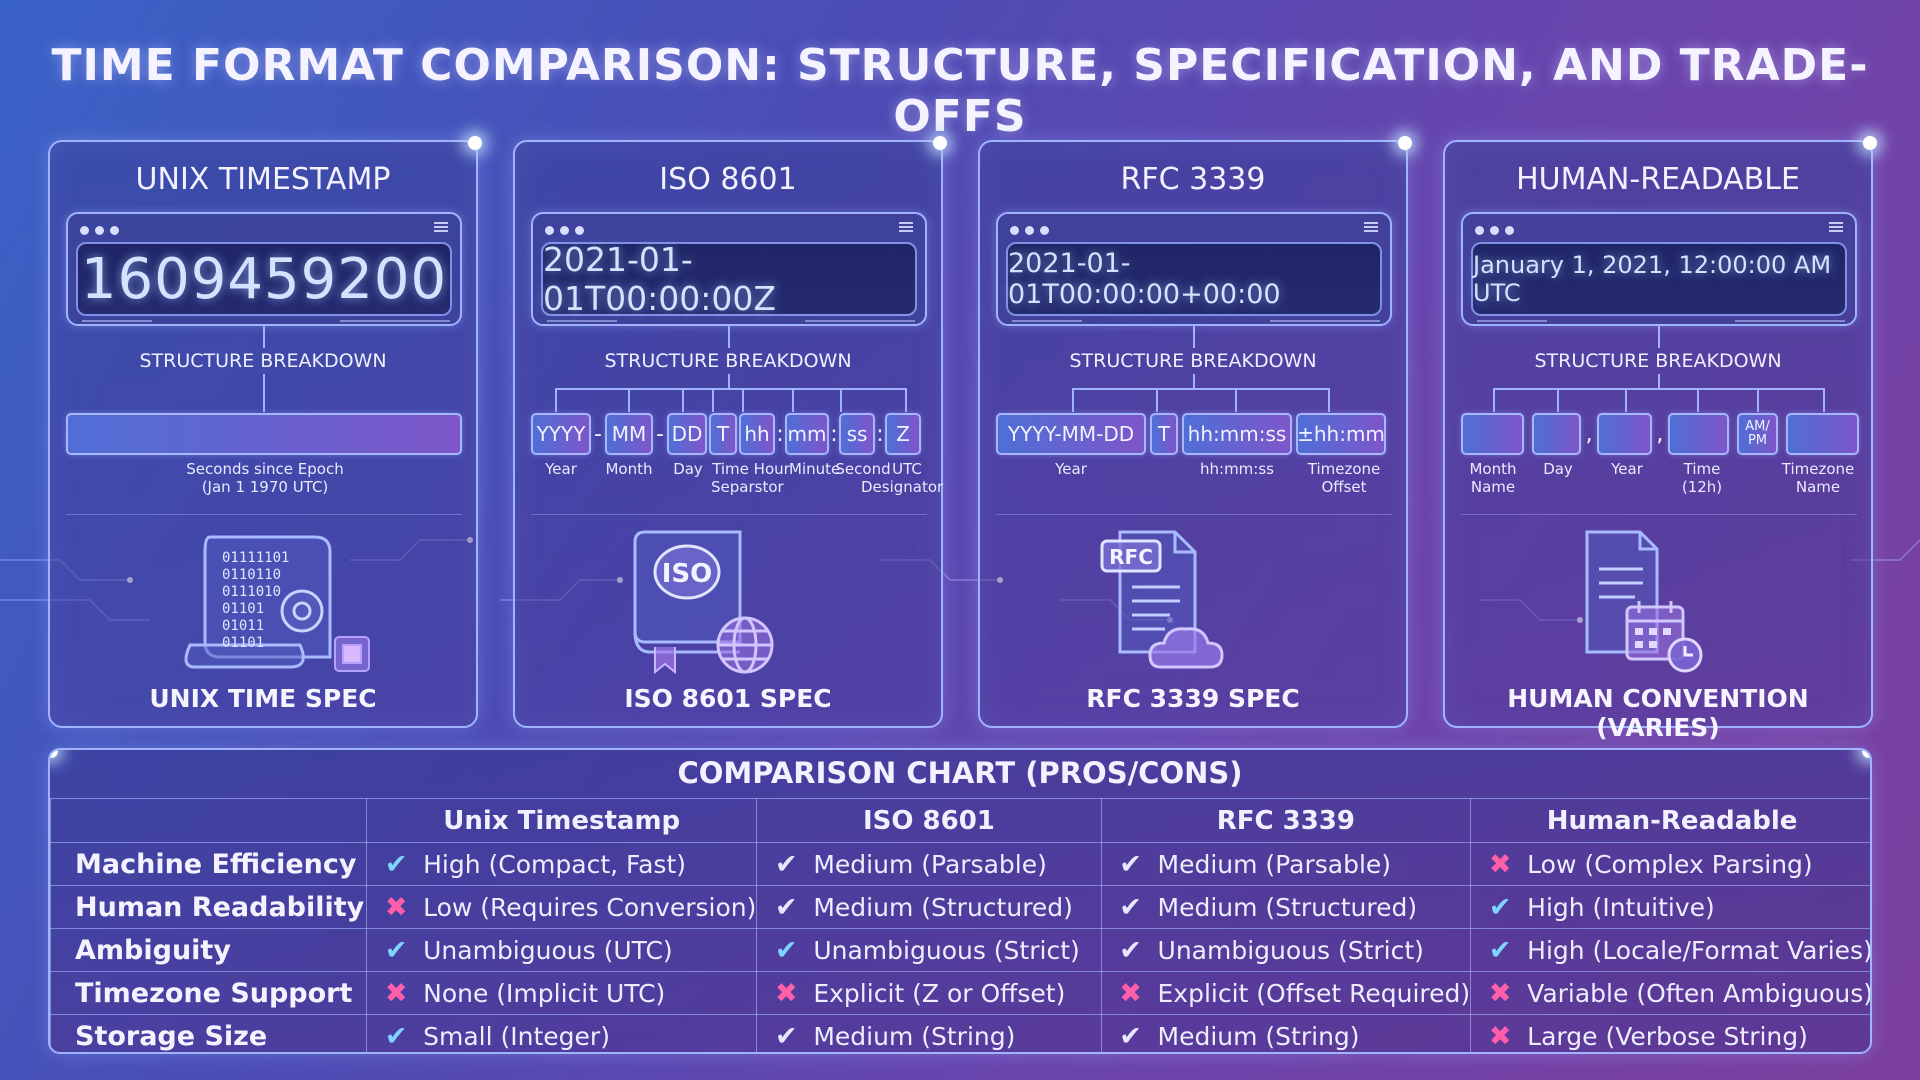 Image resolution: width=1920 pixels, height=1080 pixels. Describe the element at coordinates (251, 575) in the screenshot. I see `svg-text: 0110110` at that location.